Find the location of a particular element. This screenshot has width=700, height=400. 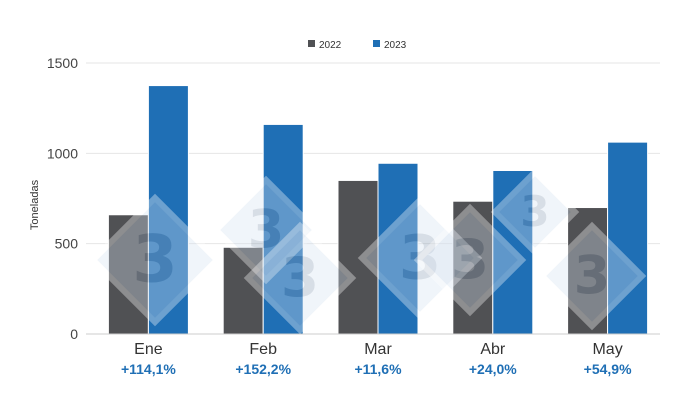

x-tick-label: Abr is located at coordinates (493, 349).